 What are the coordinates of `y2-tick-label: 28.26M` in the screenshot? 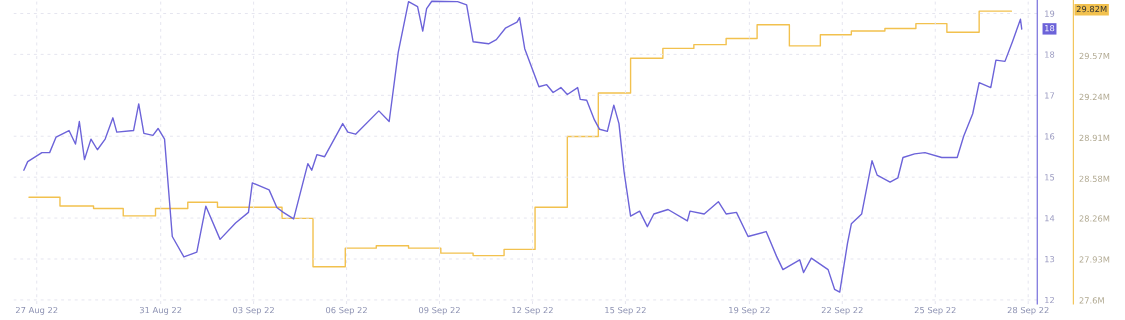 It's located at (1094, 218).